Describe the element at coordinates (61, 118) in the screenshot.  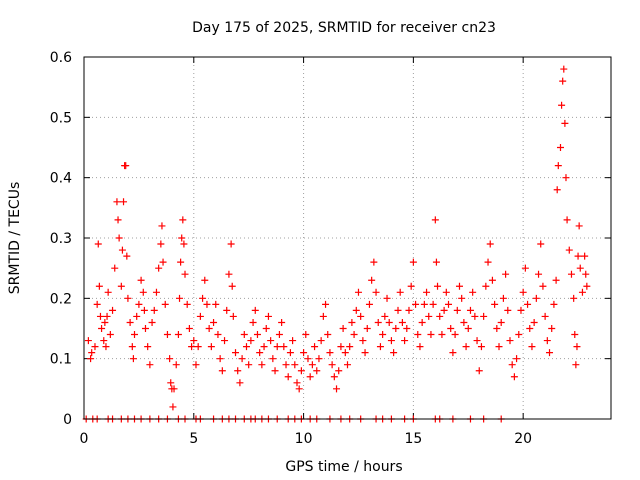
I see `y-tick-label: 0.5` at that location.